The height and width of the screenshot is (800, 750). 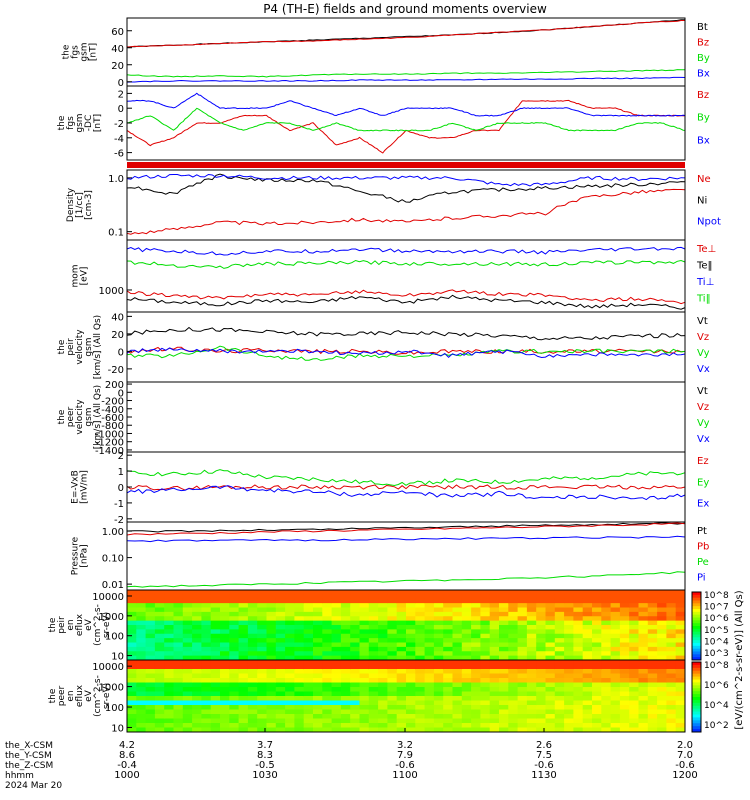 What do you see at coordinates (264, 775) in the screenshot?
I see `footer-value: 1030` at bounding box center [264, 775].